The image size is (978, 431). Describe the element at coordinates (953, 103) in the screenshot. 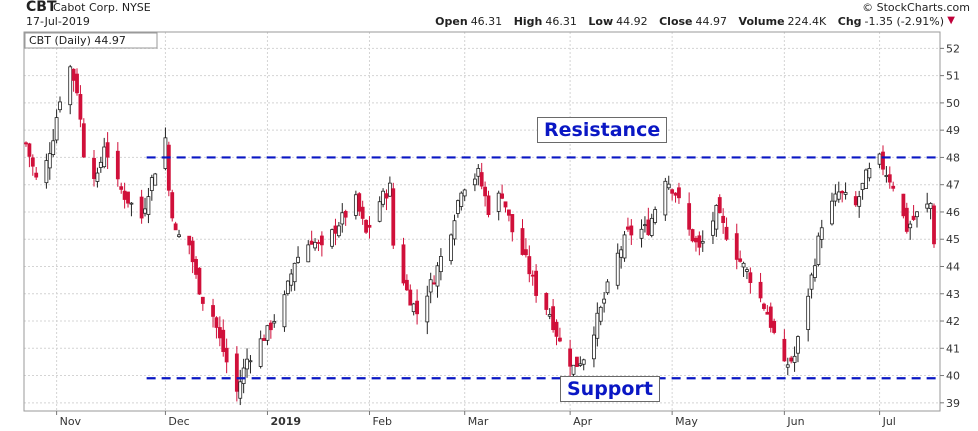

I see `y-tick-label: 50` at that location.